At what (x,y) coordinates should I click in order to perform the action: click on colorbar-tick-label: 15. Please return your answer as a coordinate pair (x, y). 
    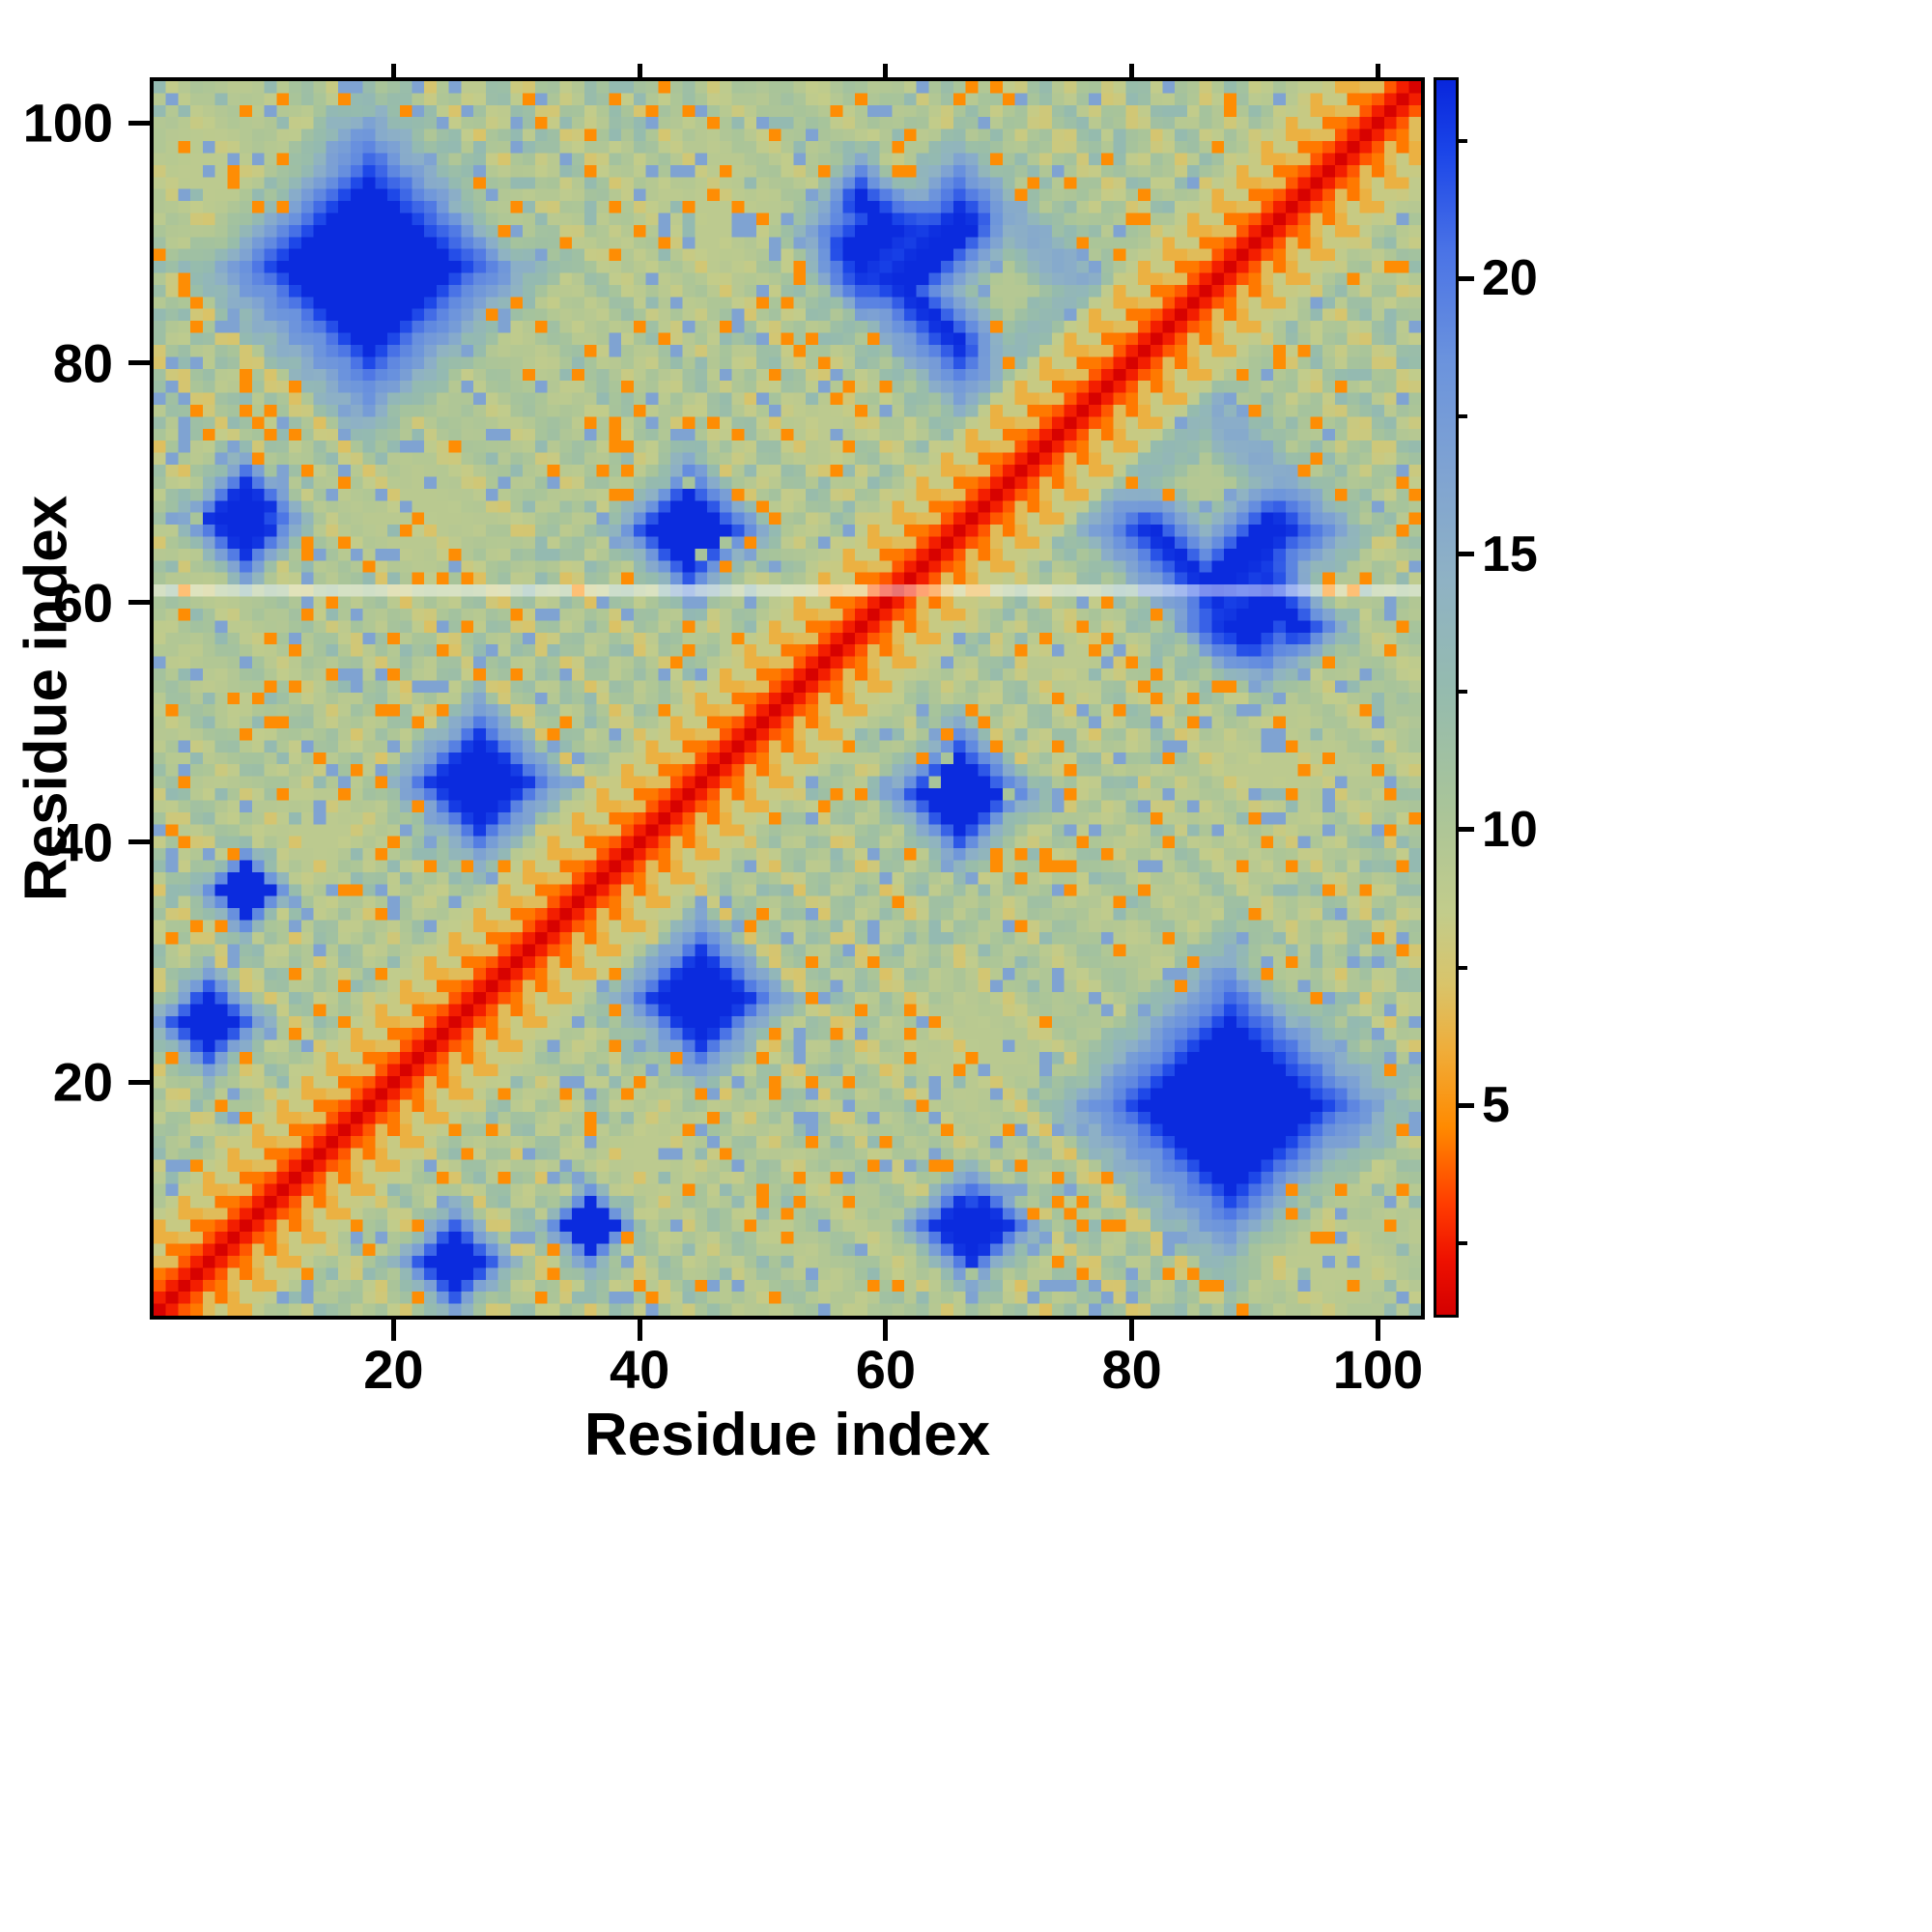
    Looking at the image, I should click on (1510, 554).